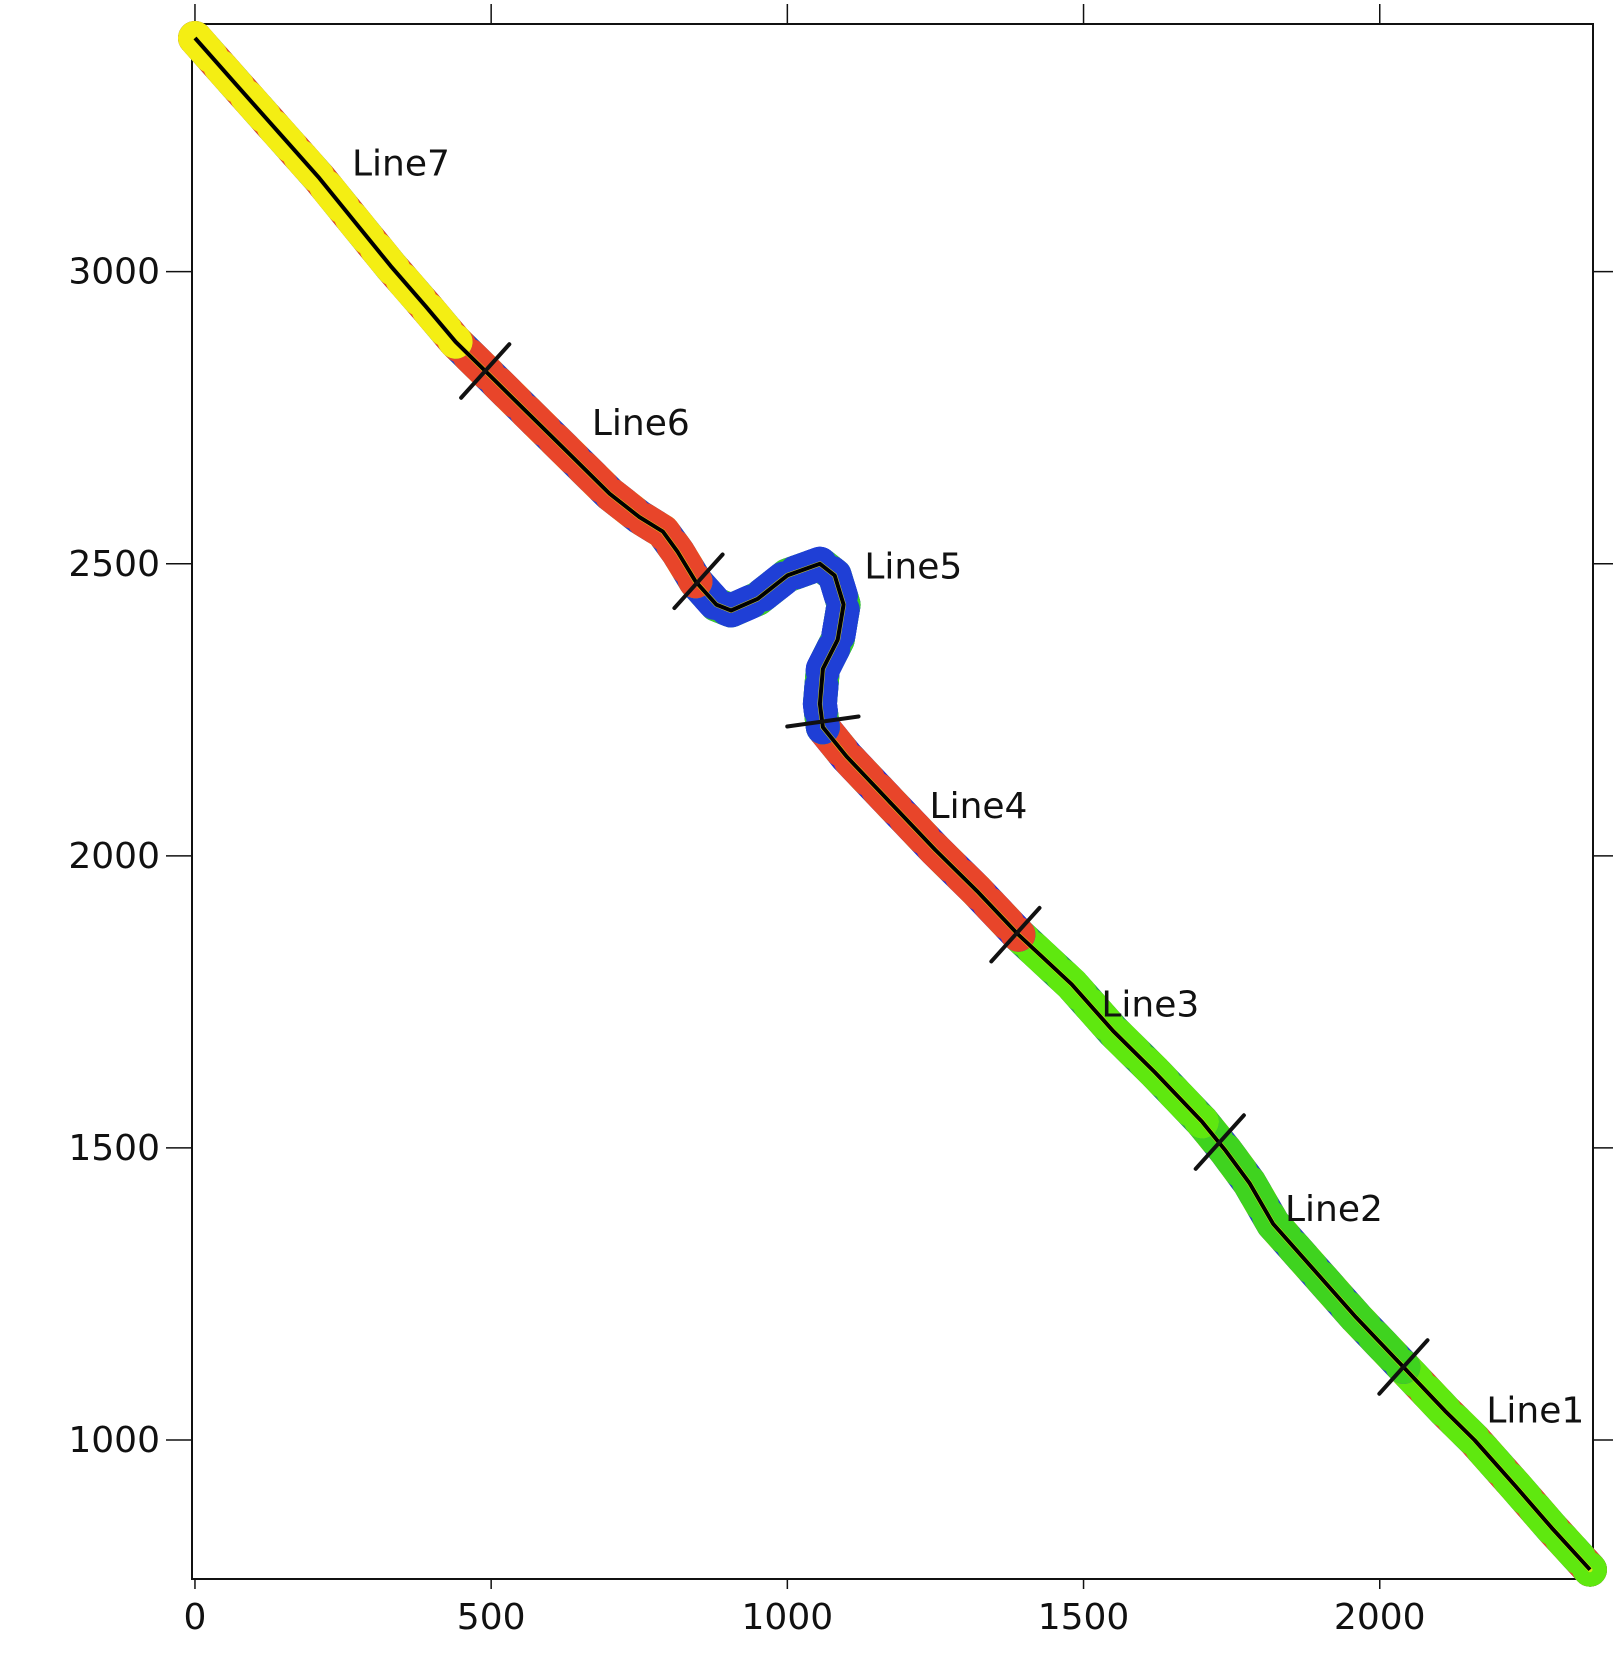 The width and height of the screenshot is (1618, 1664). What do you see at coordinates (195, 1617) in the screenshot?
I see `x-tick-label: 0` at bounding box center [195, 1617].